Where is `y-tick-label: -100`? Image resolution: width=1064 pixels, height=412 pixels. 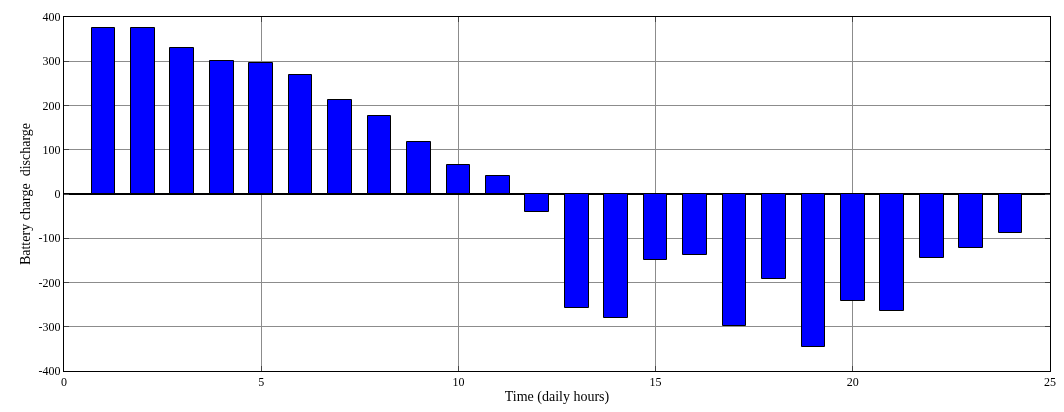
y-tick-label: -100 is located at coordinates (49, 238).